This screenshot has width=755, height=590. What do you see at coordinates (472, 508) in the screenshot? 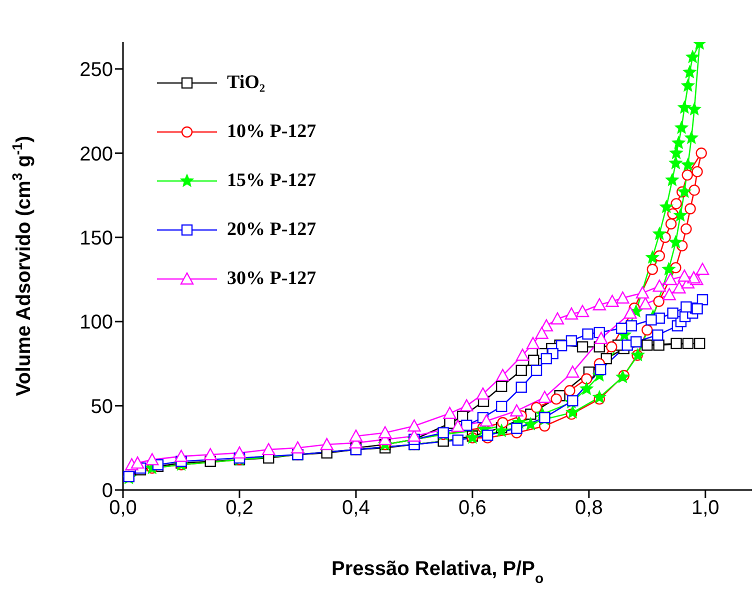
I see `x-tick-label: 0,6` at bounding box center [472, 508].